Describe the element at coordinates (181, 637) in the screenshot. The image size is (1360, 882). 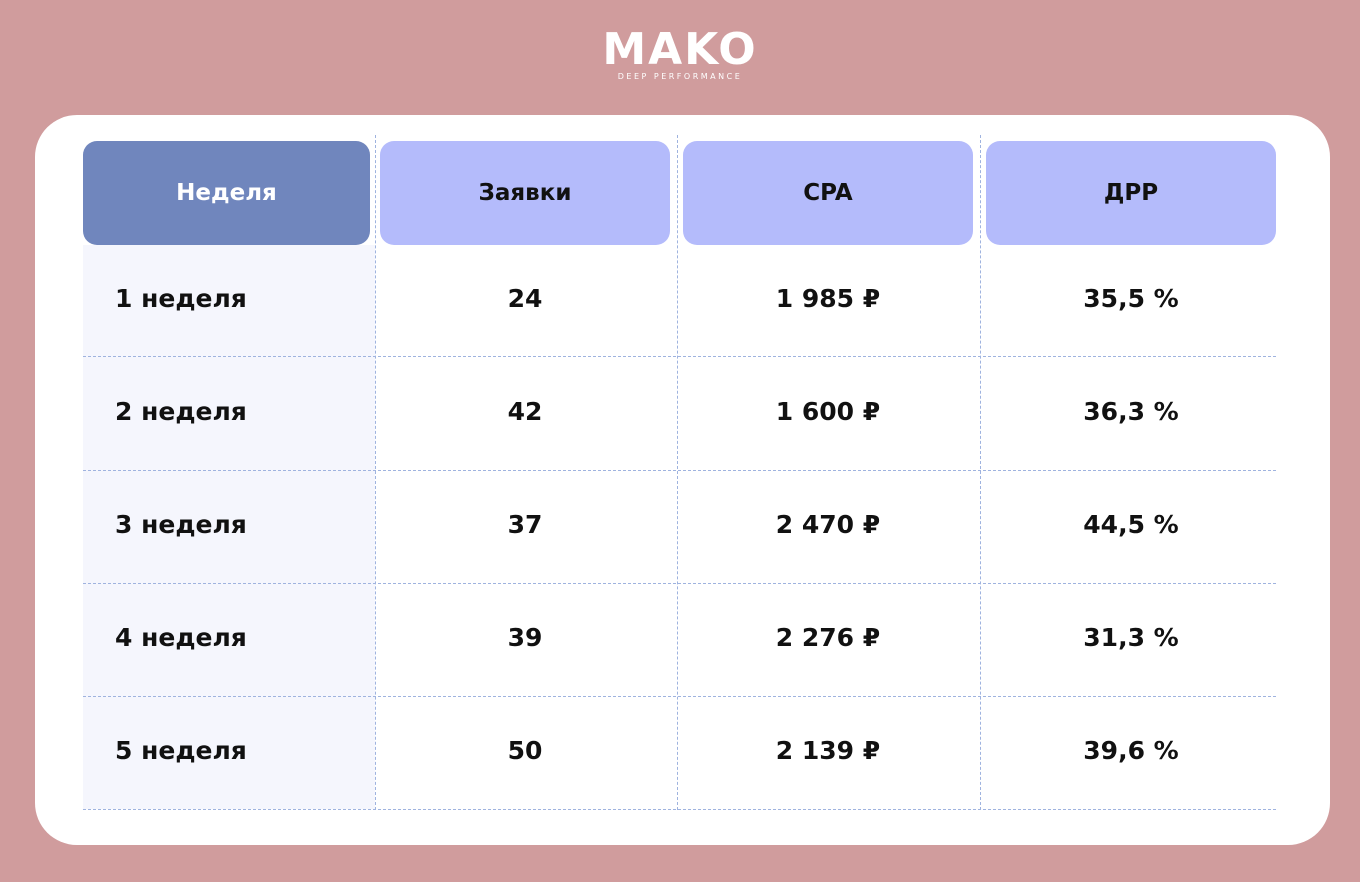
I see `row-label: 4 неделя` at that location.